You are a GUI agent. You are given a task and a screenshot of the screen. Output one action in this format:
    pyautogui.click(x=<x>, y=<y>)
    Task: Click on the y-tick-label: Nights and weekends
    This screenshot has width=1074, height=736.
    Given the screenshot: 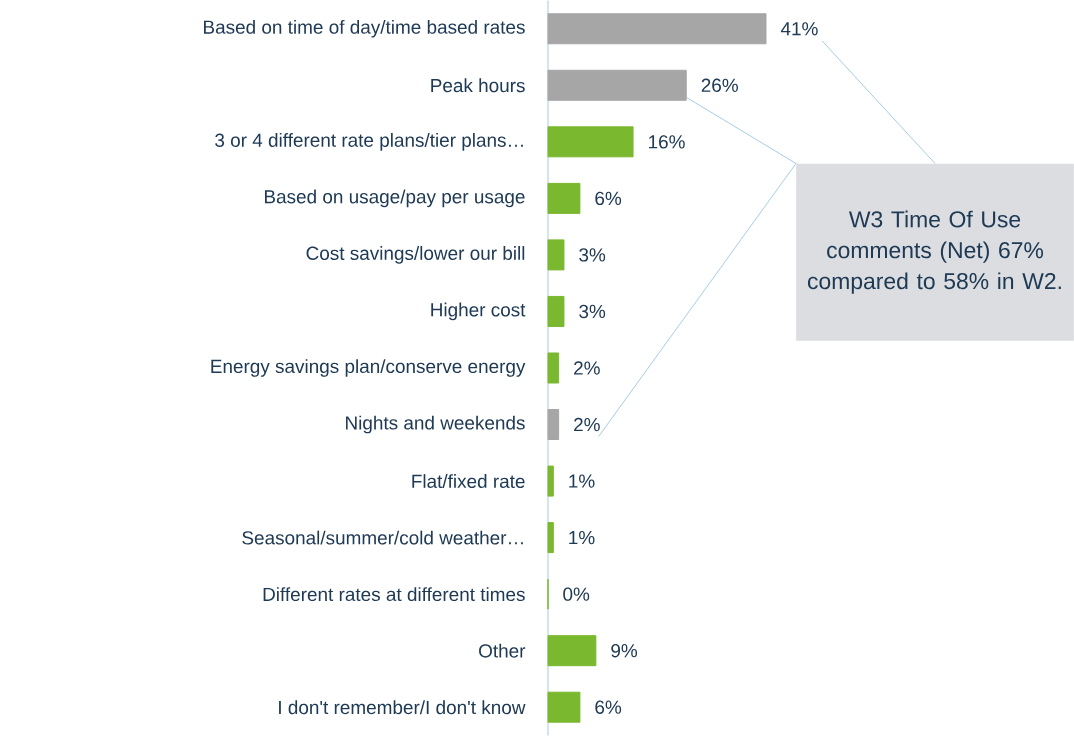 What is the action you would take?
    pyautogui.click(x=435, y=424)
    